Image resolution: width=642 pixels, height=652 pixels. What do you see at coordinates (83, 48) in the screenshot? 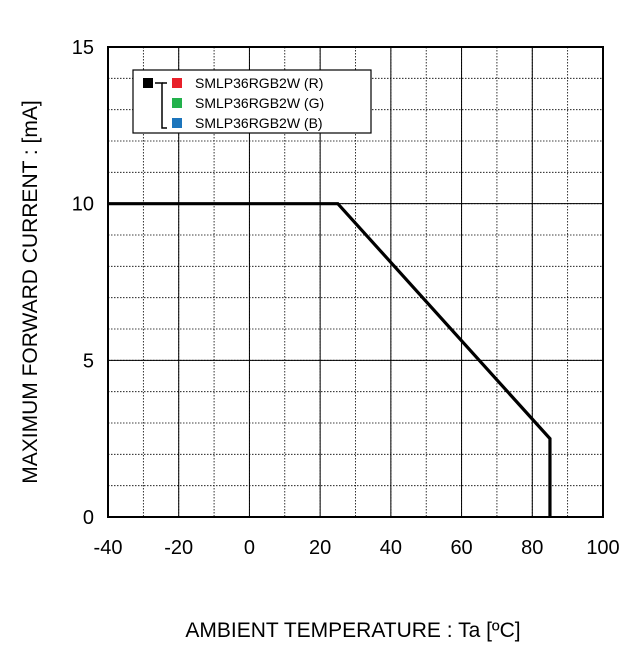
I see `y-tick-label: 15` at bounding box center [83, 48].